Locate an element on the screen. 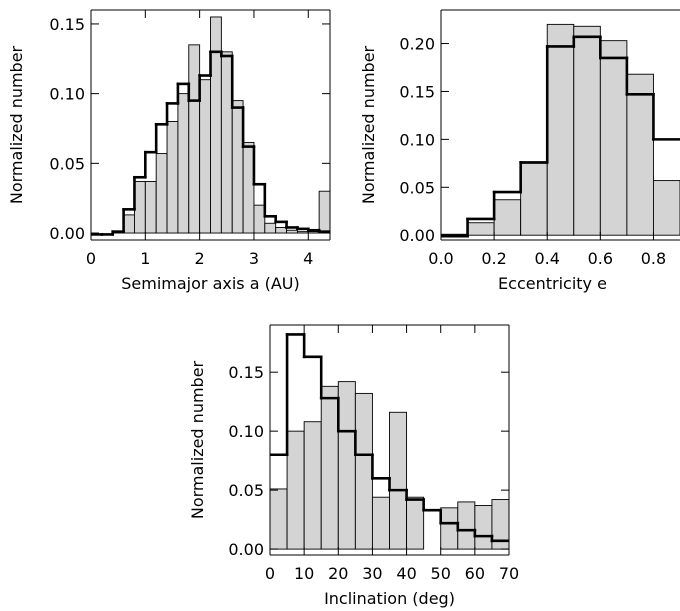  x-tick-label: 10 is located at coordinates (304, 573).